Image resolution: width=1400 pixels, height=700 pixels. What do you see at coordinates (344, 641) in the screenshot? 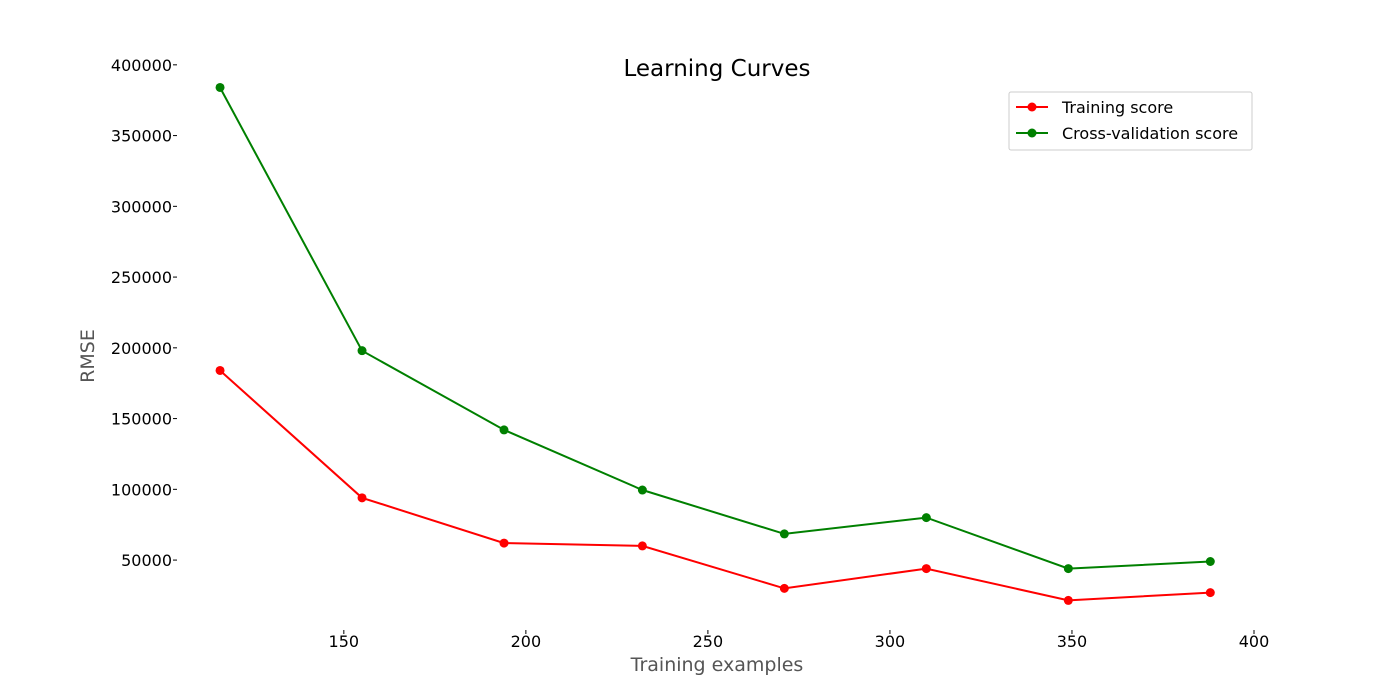
I see `x-tick-label: 150` at bounding box center [344, 641].